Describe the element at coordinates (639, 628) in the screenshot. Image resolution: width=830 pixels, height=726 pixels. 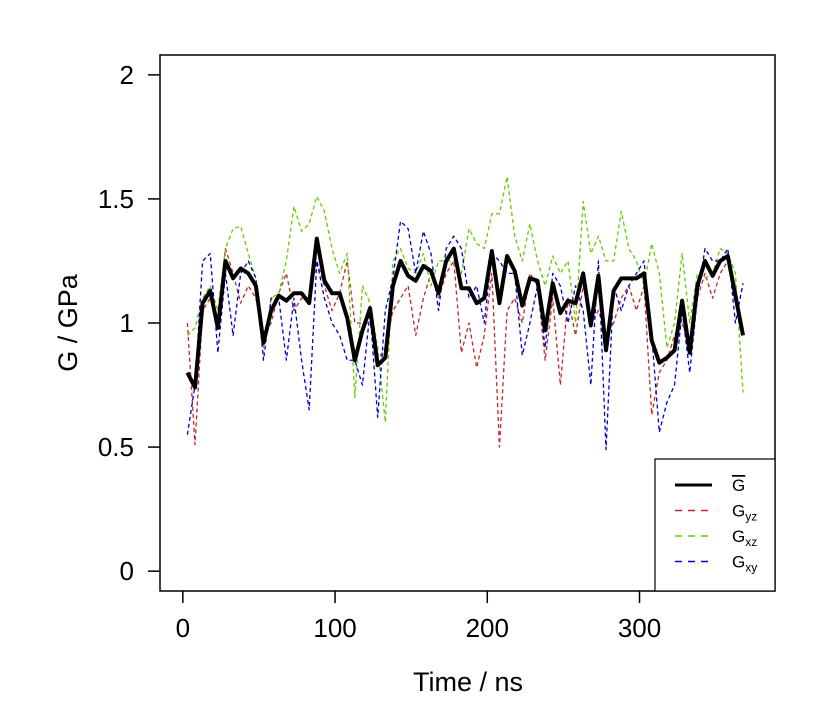
I see `x-tick-label: 300` at that location.